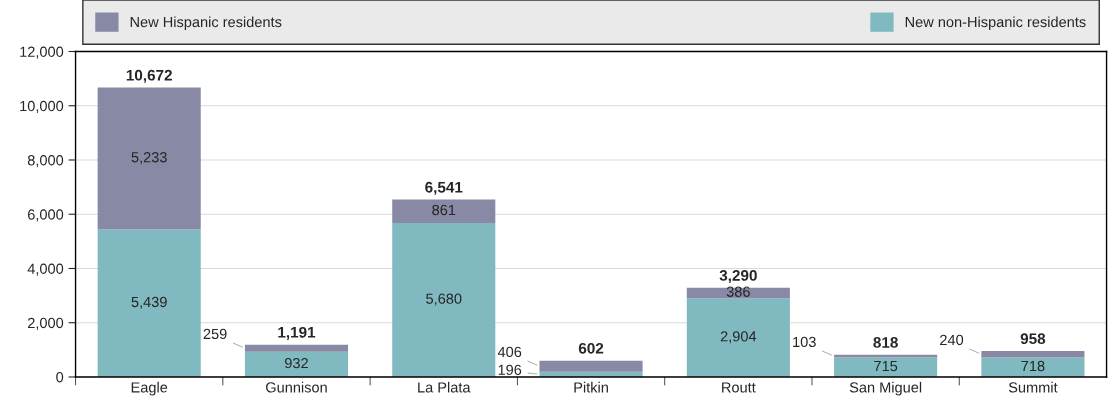  Describe the element at coordinates (45, 323) in the screenshot. I see `y-tick-label: 2,000` at that location.